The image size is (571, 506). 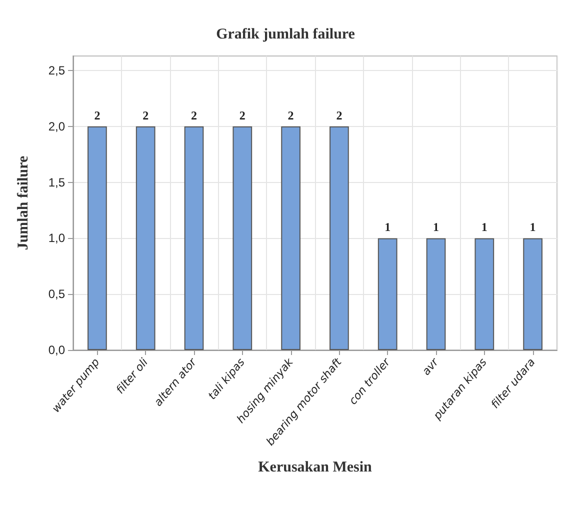 What do you see at coordinates (286, 34) in the screenshot?
I see `chart-title: Grafik jumlah failure` at bounding box center [286, 34].